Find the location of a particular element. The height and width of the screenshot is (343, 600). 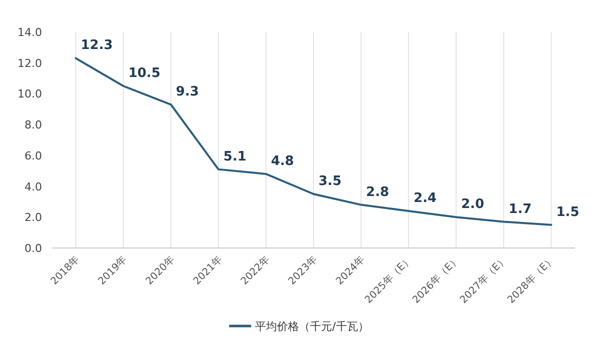

y-tick-label: 0.0 is located at coordinates (33, 248).